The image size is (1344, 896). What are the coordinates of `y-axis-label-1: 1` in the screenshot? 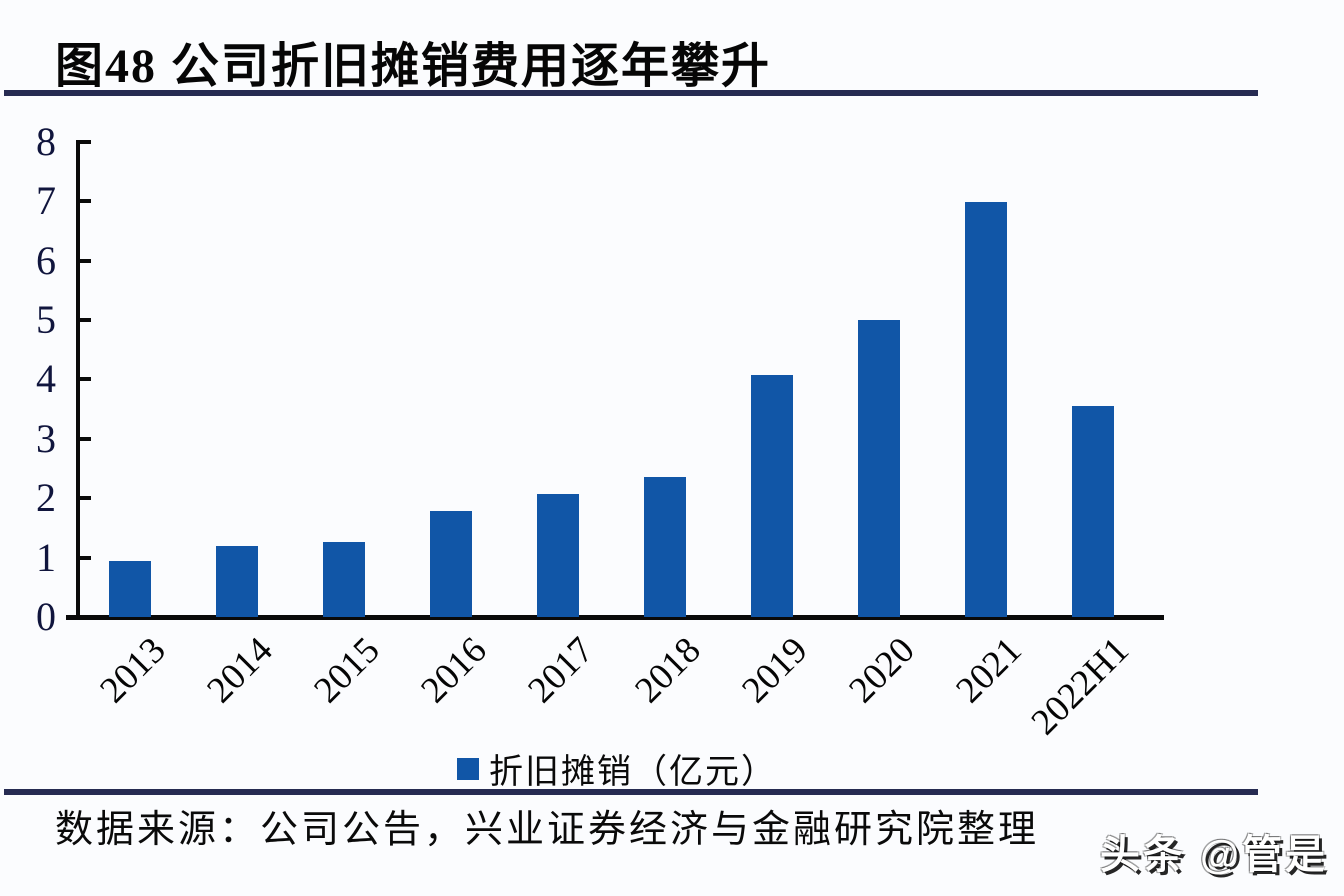 It's located at (46, 557).